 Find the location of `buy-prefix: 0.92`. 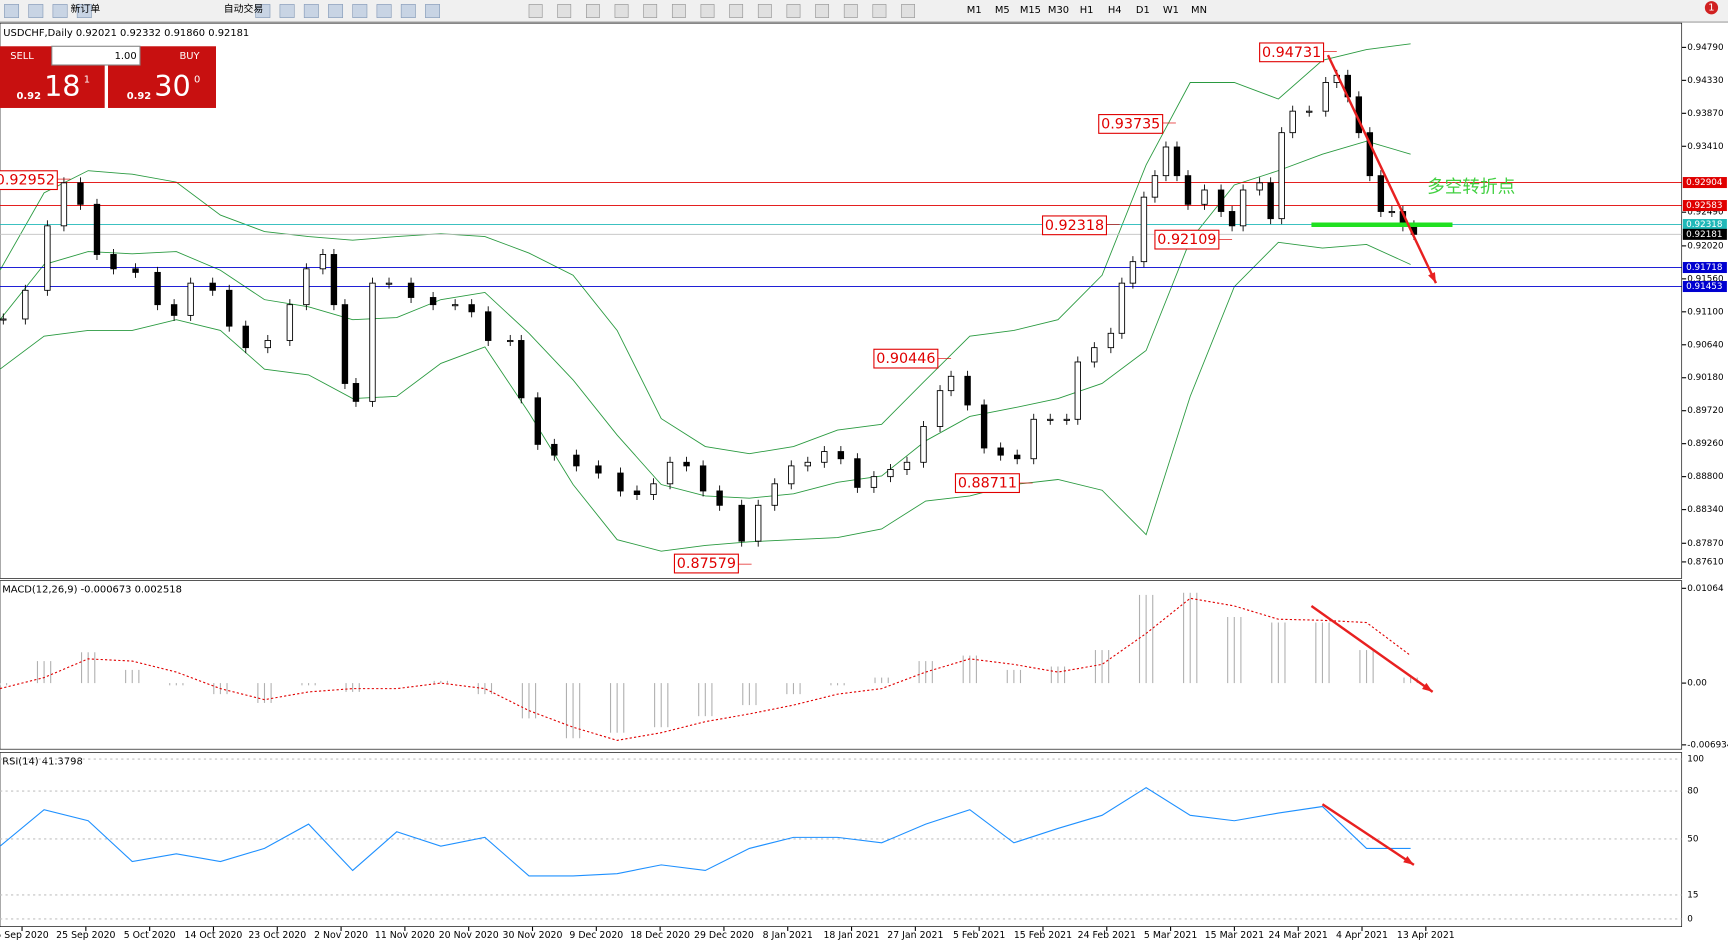

buy-prefix: 0.92 is located at coordinates (139, 96).